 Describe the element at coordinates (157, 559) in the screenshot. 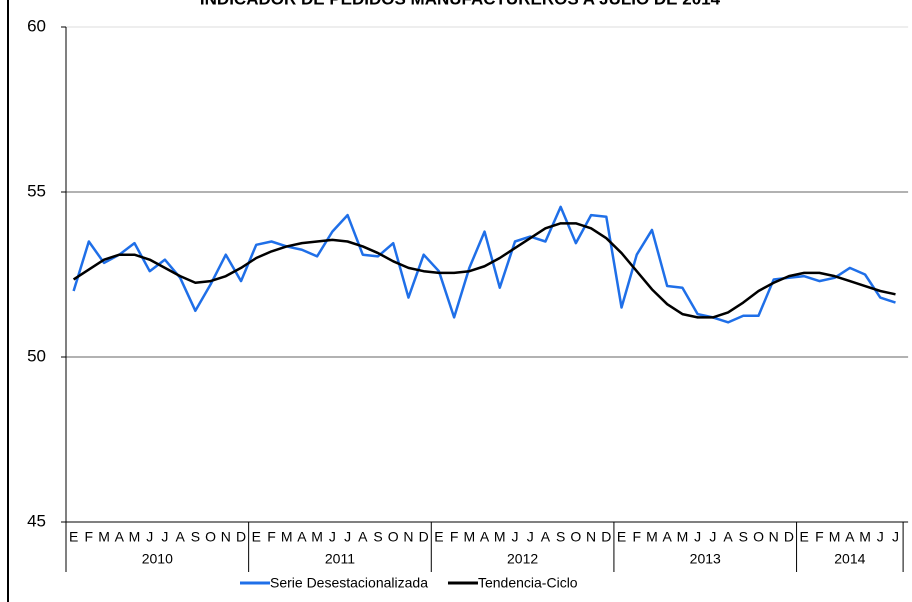

I see `year-label: 2010` at that location.